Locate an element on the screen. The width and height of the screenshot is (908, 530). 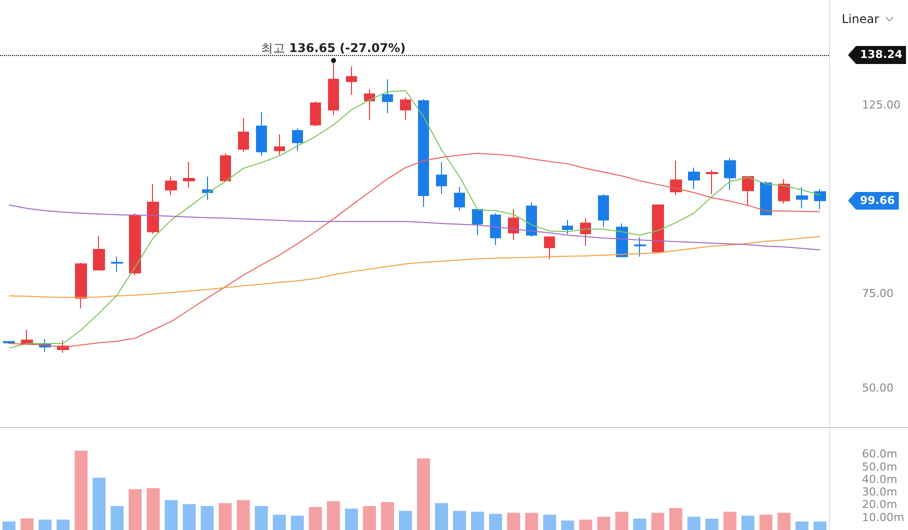
ref-line-label: 138.24 is located at coordinates (877, 55).